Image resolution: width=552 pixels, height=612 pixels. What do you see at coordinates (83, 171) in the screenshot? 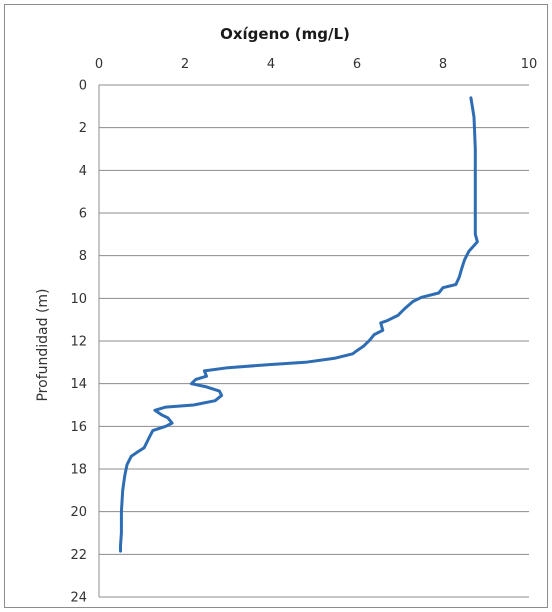
I see `y-tick-label: 4` at bounding box center [83, 171].